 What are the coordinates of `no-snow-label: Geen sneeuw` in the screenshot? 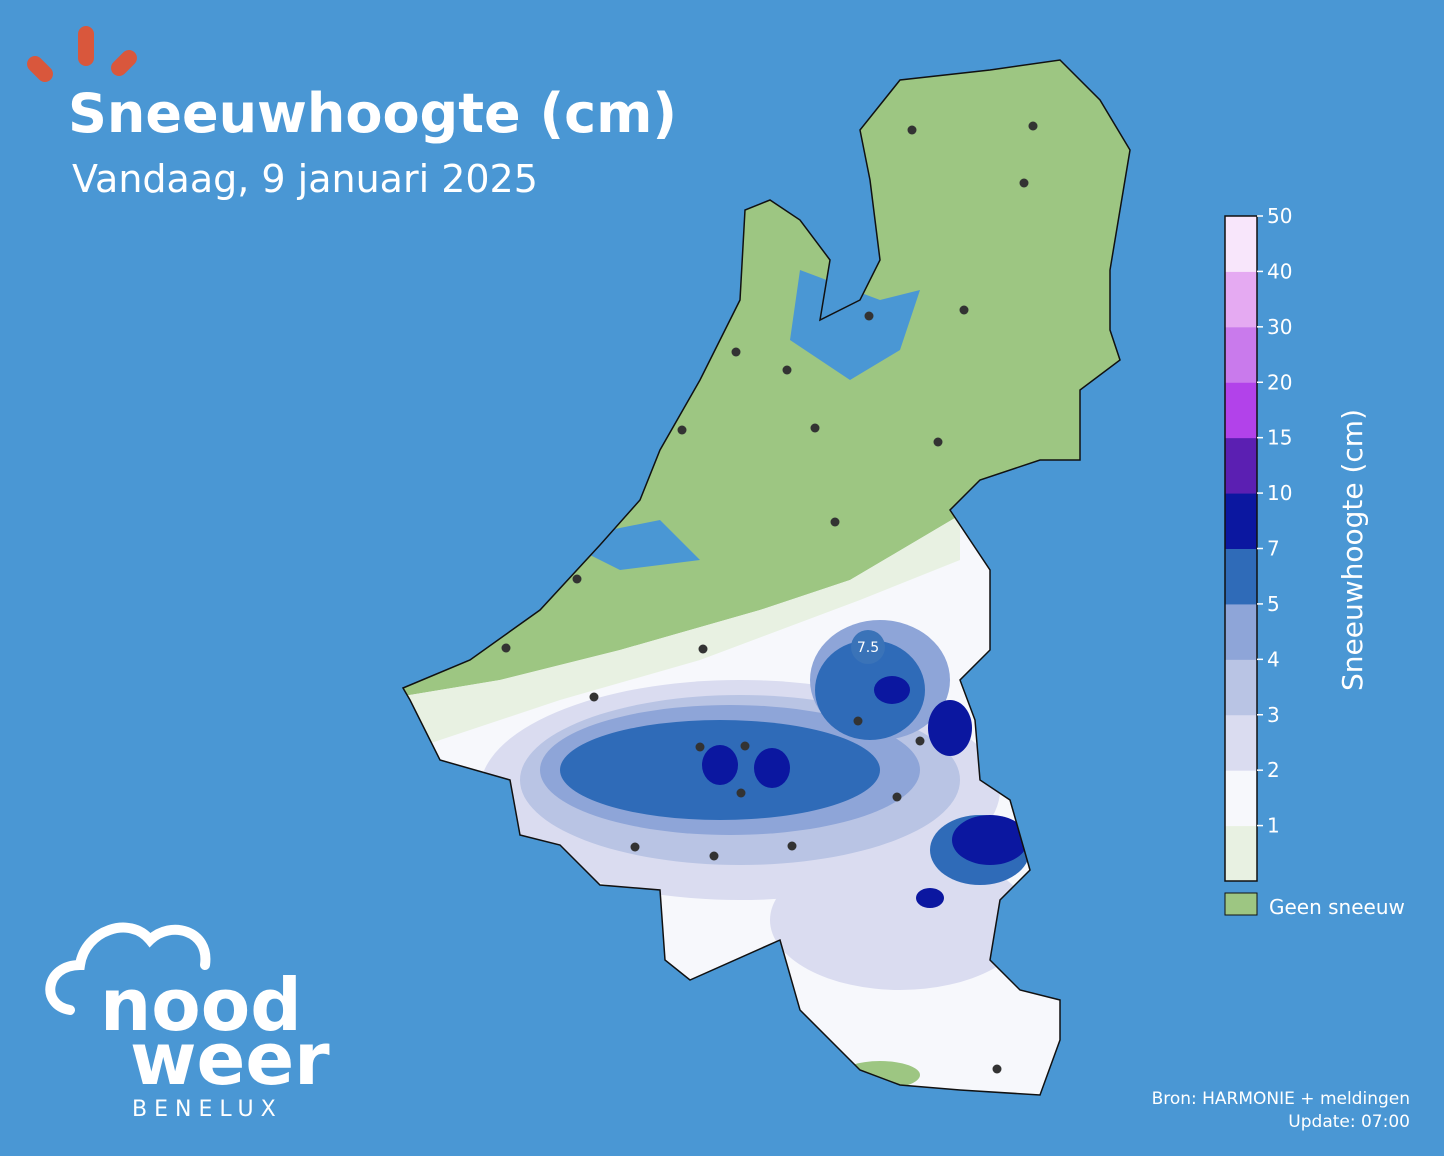 It's located at (1337, 907).